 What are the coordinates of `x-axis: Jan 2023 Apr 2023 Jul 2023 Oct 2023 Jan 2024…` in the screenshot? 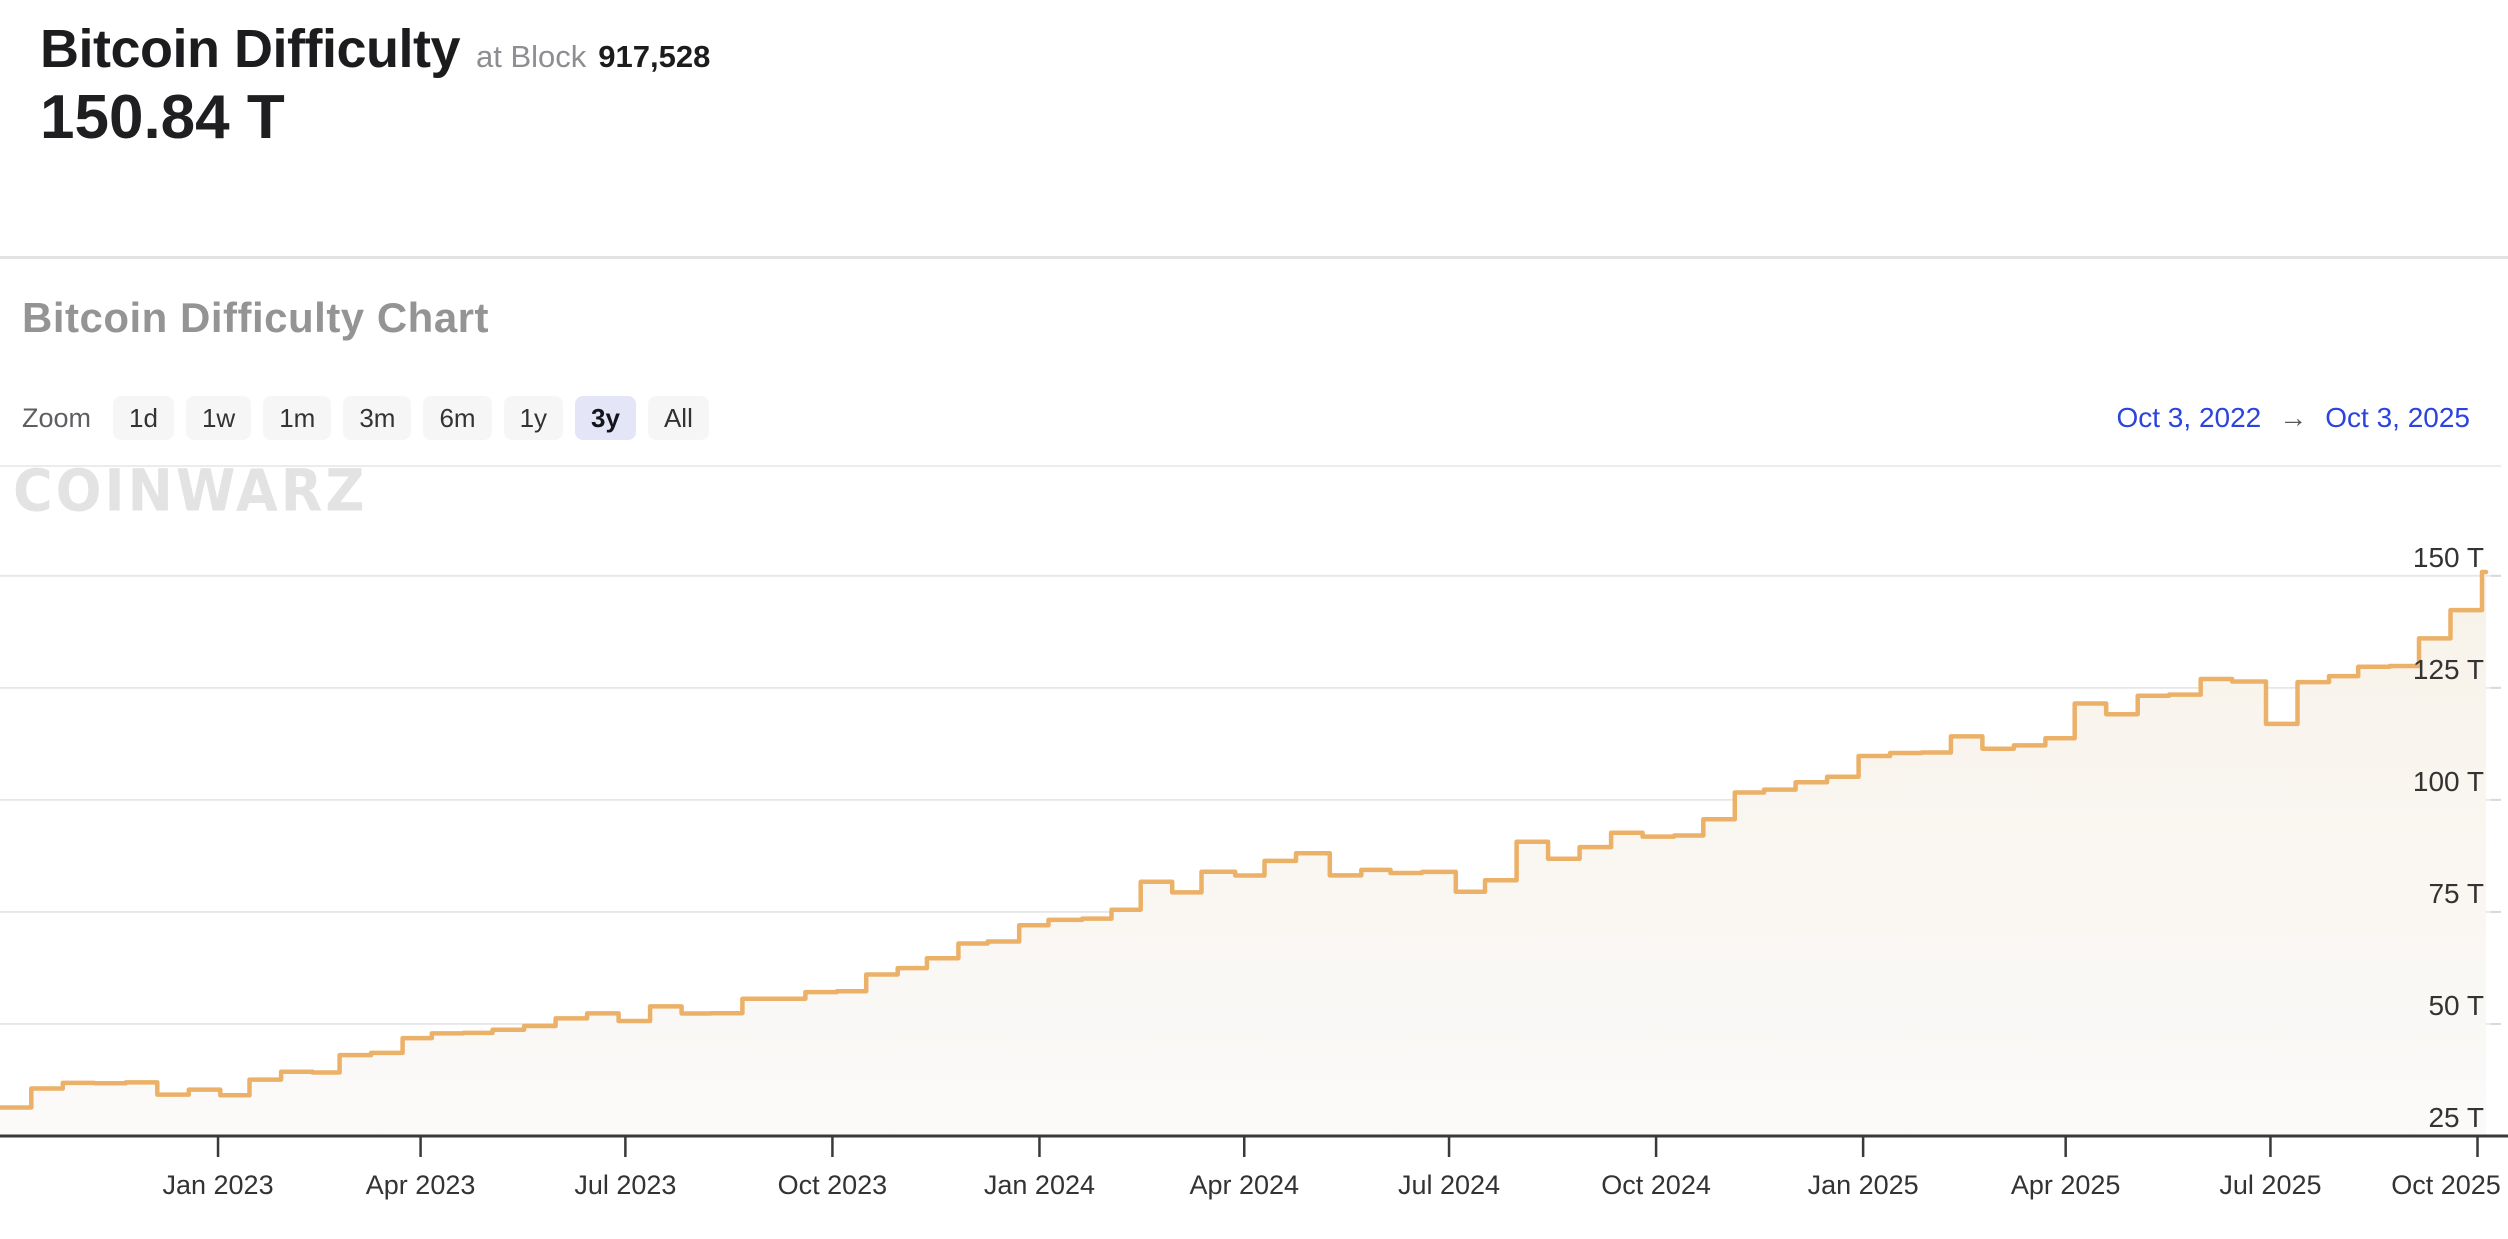 It's located at (1254, 1167).